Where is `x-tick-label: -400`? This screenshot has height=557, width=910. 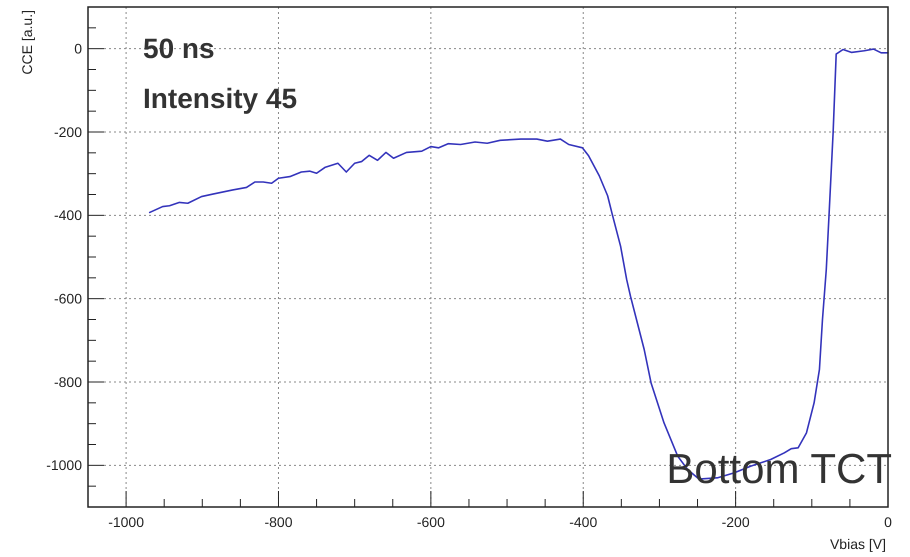
x-tick-label: -400 is located at coordinates (583, 522).